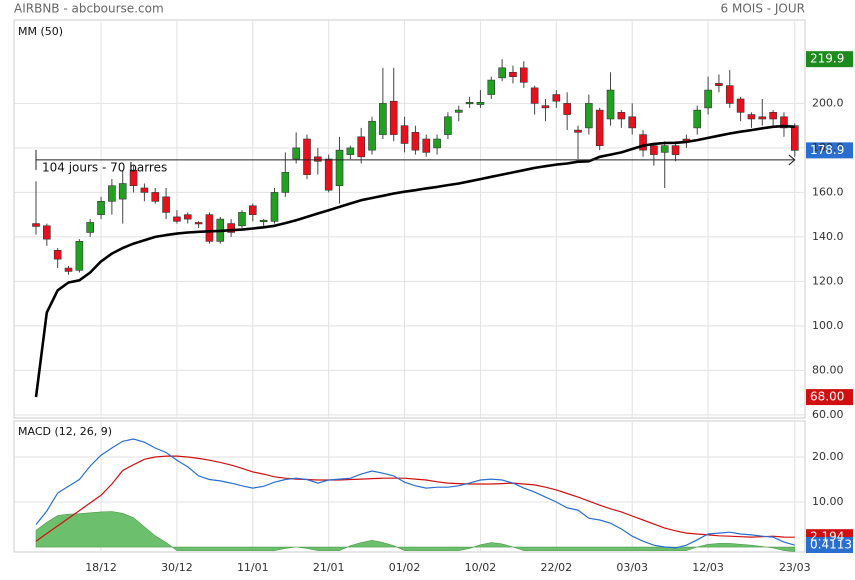 This screenshot has height=580, width=855. Describe the element at coordinates (763, 9) in the screenshot. I see `period-label: 6 MOIS - JOUR` at that location.